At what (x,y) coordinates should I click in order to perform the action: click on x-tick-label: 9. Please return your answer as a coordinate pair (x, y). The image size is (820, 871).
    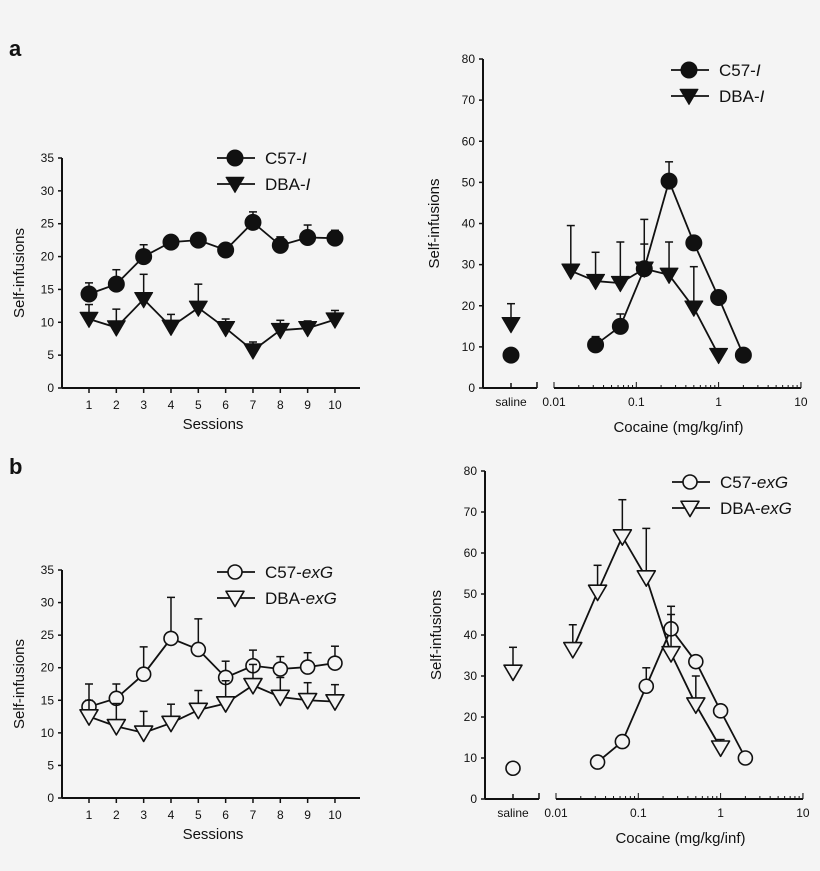
    Looking at the image, I should click on (307, 405).